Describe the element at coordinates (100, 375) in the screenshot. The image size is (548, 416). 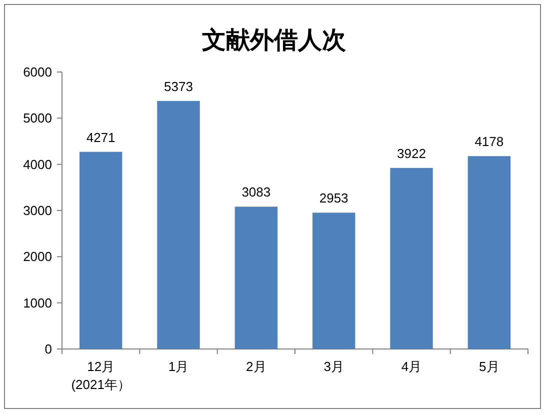
I see `x-tick-label: 12月 (2021年）` at that location.